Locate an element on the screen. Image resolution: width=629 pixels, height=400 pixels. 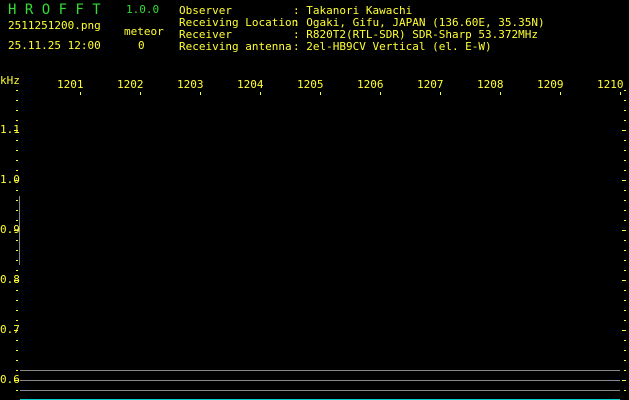
x-tick-label: 1209 is located at coordinates (550, 84).